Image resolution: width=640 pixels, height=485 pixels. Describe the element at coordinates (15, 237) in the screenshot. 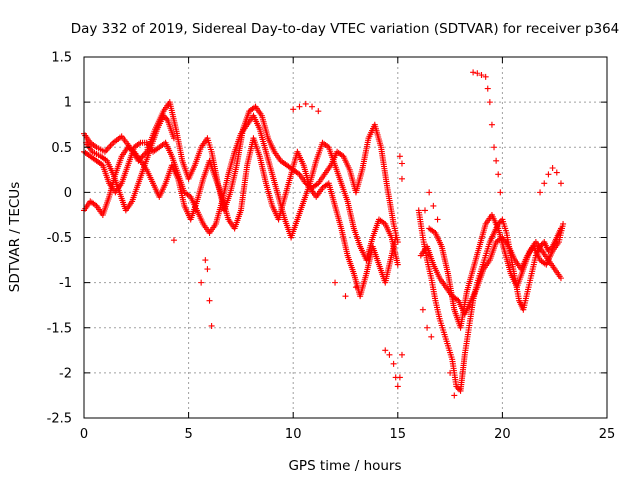

I see `y-axis-title: SDTVAR / TECUs` at that location.